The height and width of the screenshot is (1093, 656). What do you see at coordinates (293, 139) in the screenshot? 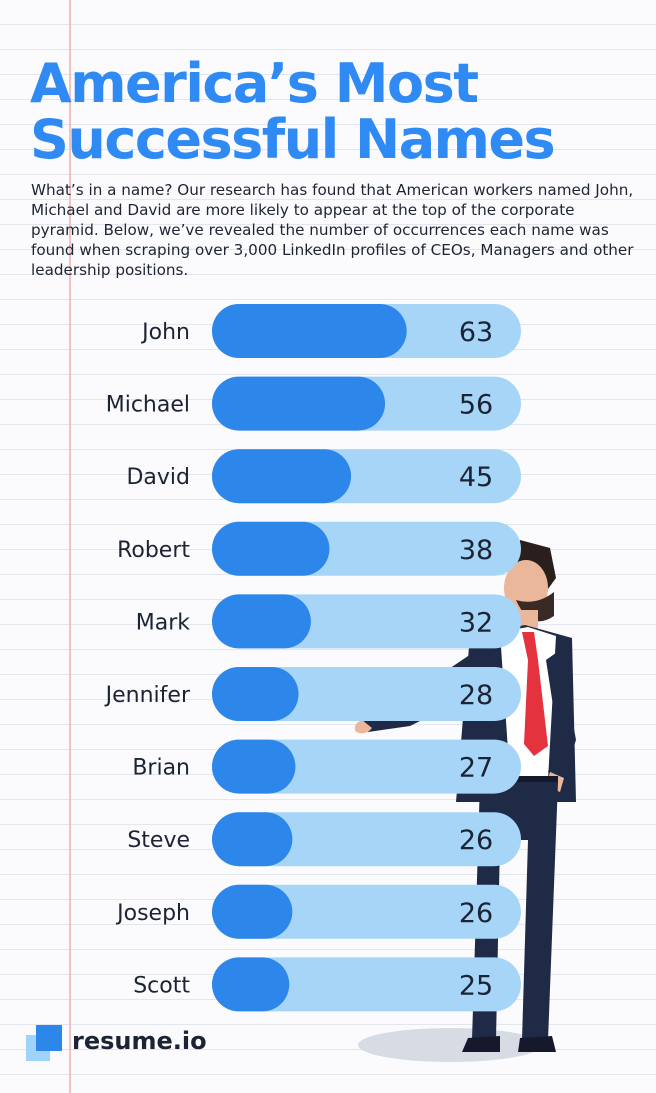
I see `page-title-line-2: Successful Names` at bounding box center [293, 139].